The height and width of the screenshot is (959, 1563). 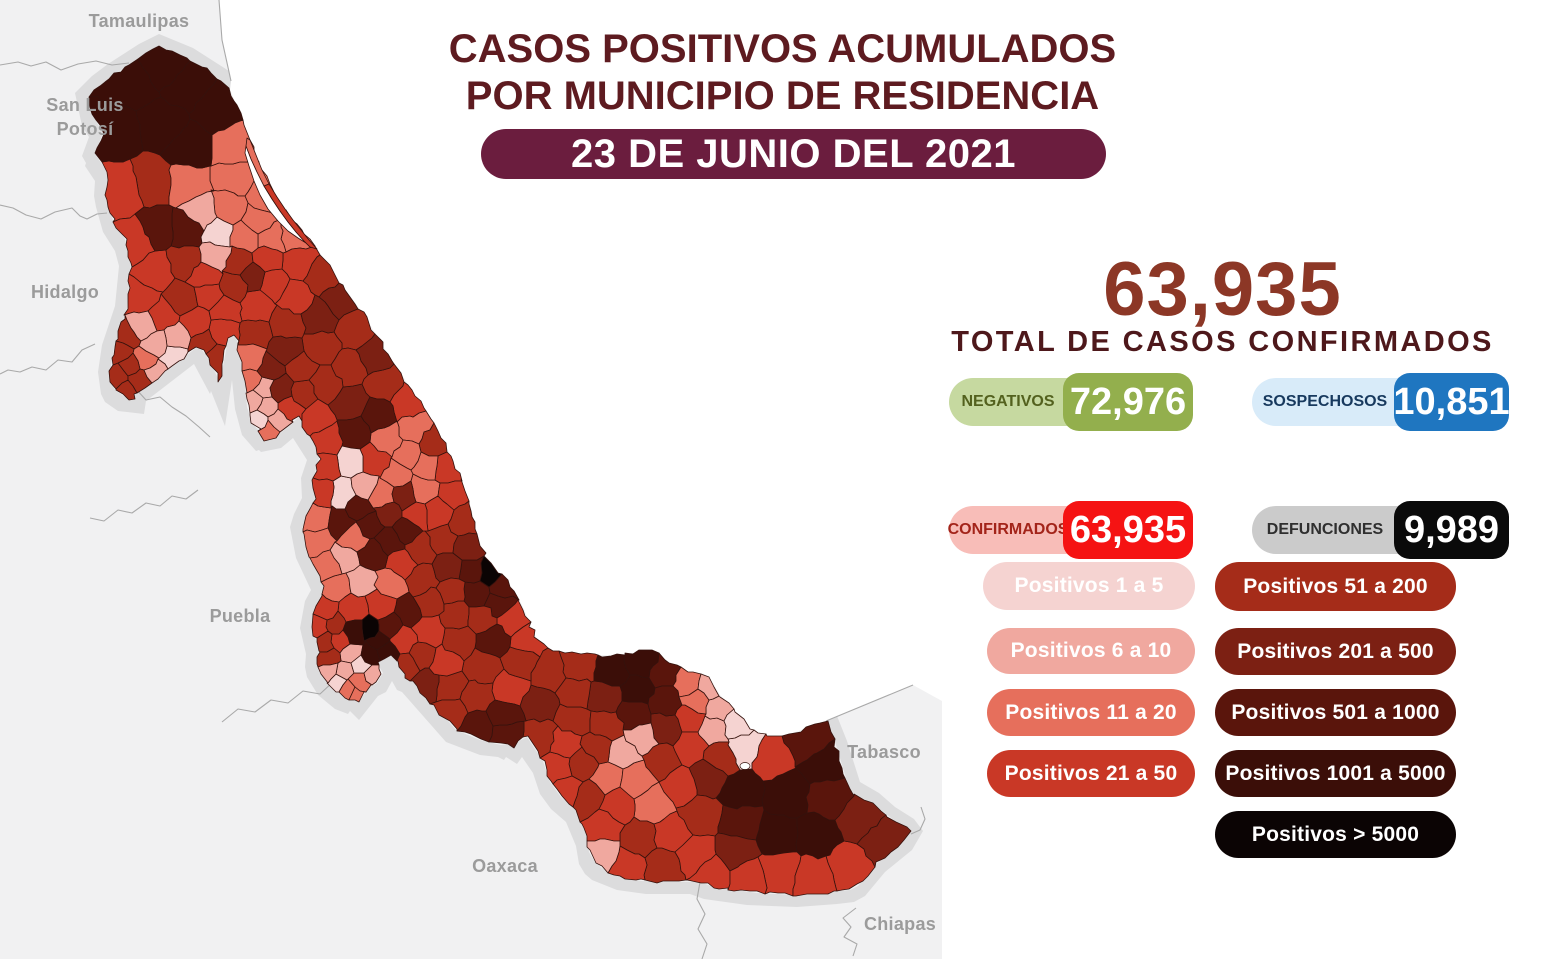 What do you see at coordinates (1008, 401) in the screenshot?
I see `stat-label: NEGATIVOS` at bounding box center [1008, 401].